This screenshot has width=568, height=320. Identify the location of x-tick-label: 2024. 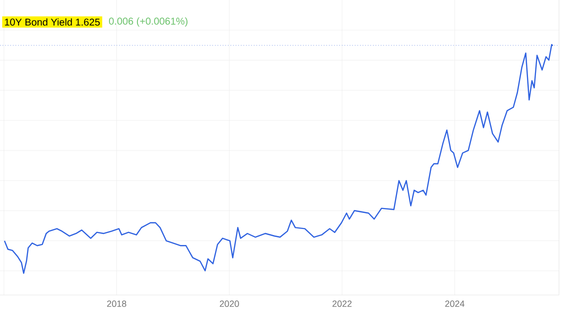
(454, 303).